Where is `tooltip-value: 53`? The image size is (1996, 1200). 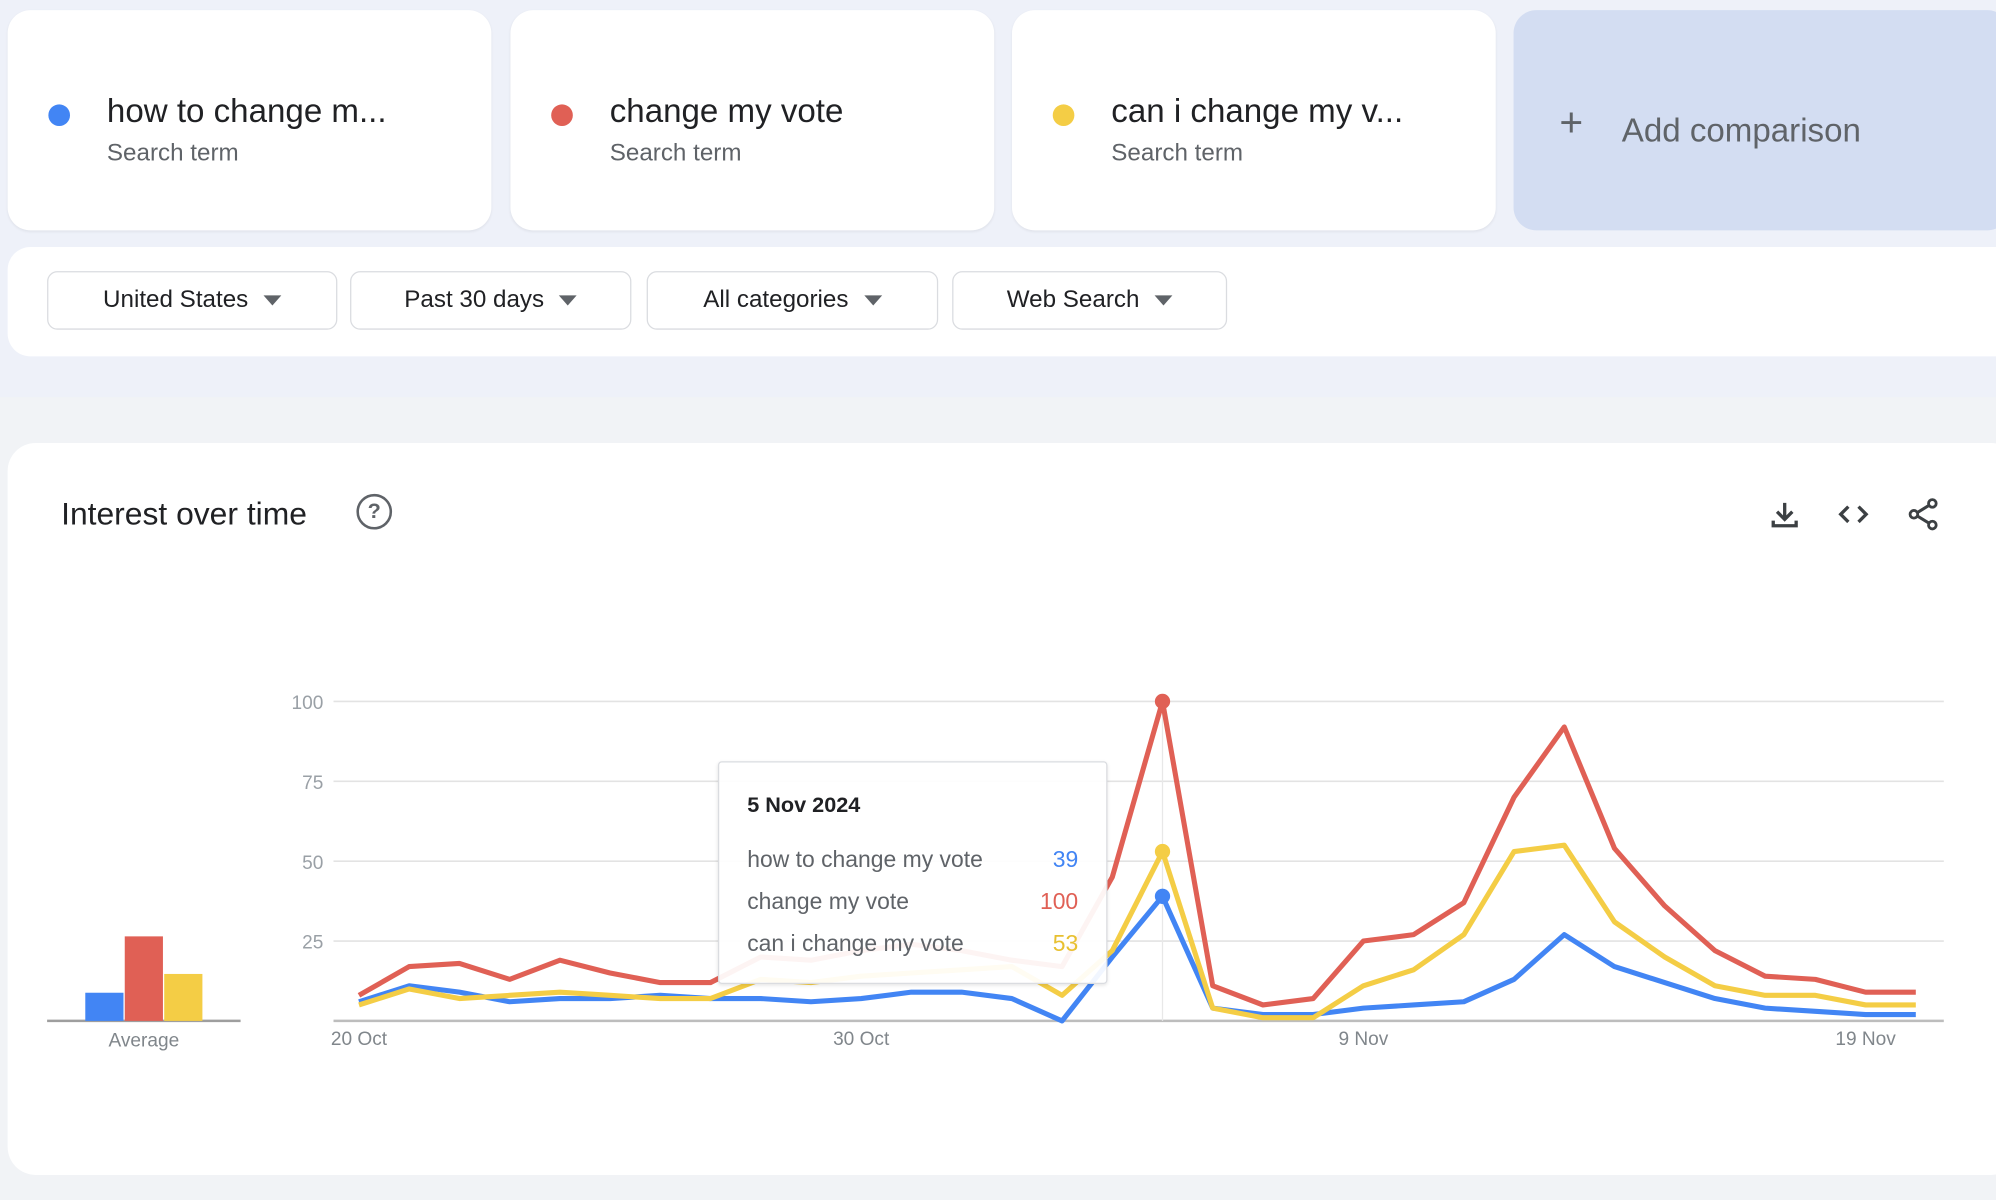
tooltip-value: 53 is located at coordinates (1065, 943).